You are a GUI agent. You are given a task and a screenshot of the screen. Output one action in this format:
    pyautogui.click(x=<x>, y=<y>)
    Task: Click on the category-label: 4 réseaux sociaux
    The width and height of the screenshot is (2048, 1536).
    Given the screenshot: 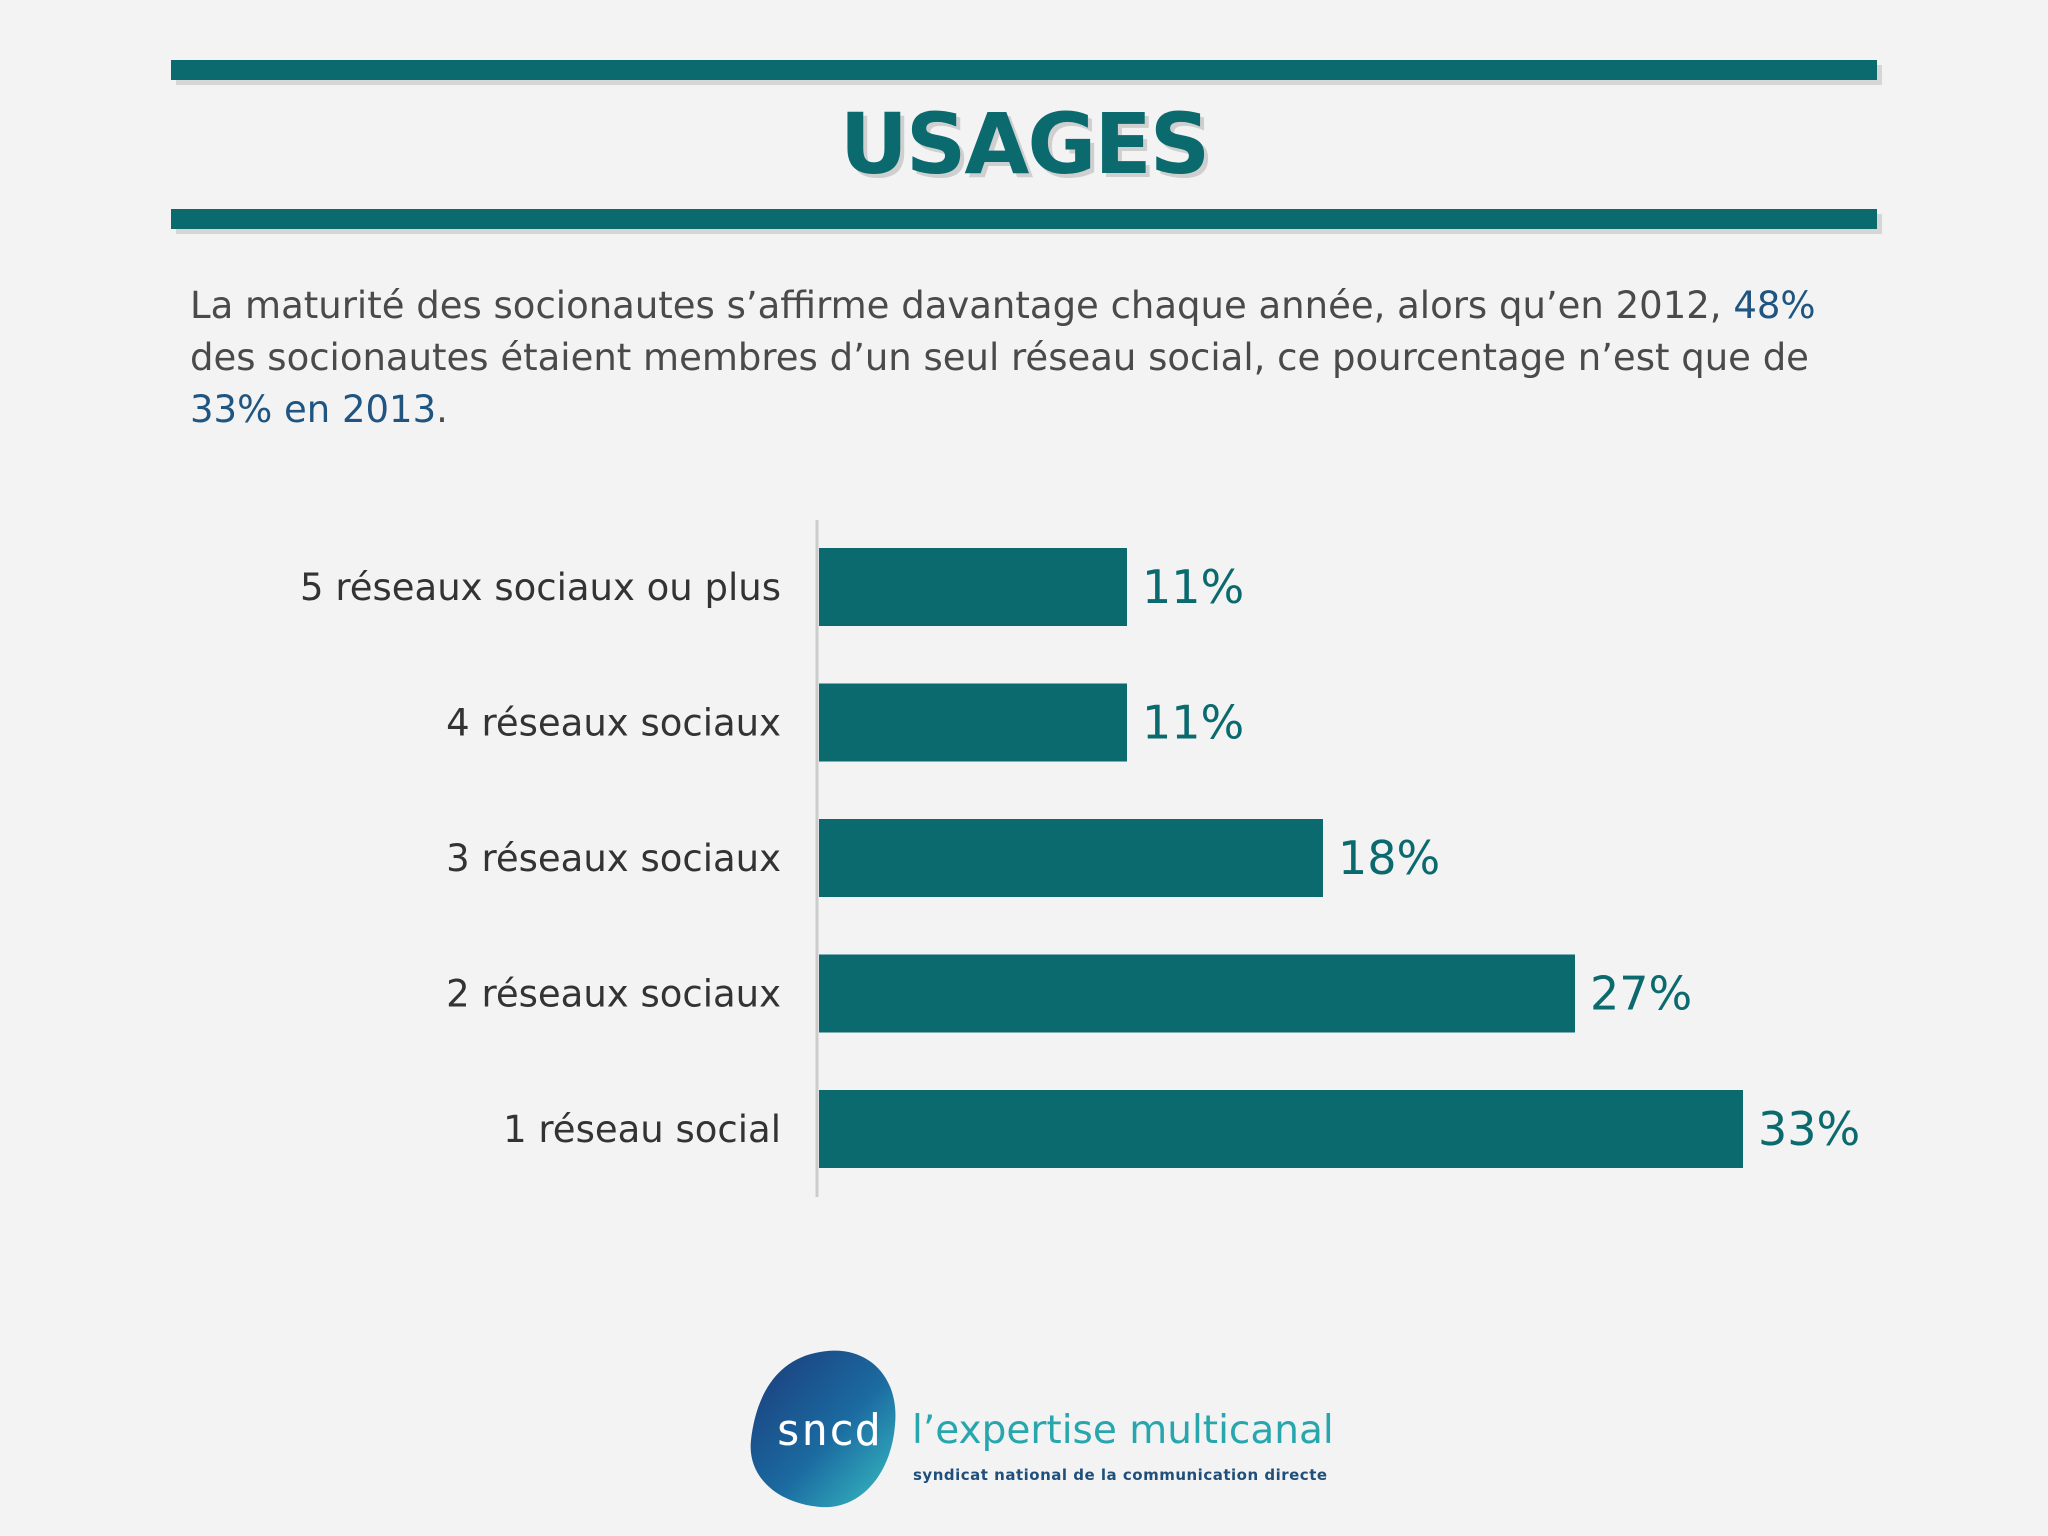 What is the action you would take?
    pyautogui.click(x=613, y=723)
    